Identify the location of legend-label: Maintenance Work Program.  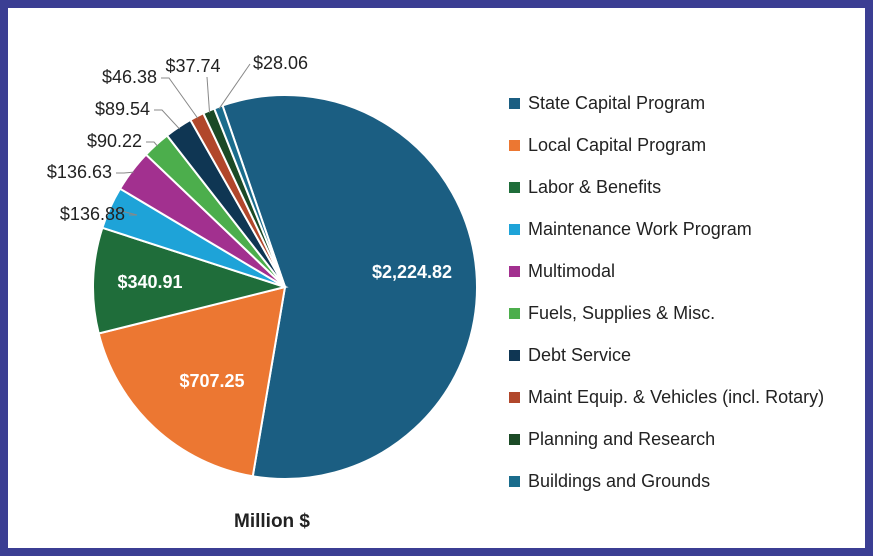
(640, 229).